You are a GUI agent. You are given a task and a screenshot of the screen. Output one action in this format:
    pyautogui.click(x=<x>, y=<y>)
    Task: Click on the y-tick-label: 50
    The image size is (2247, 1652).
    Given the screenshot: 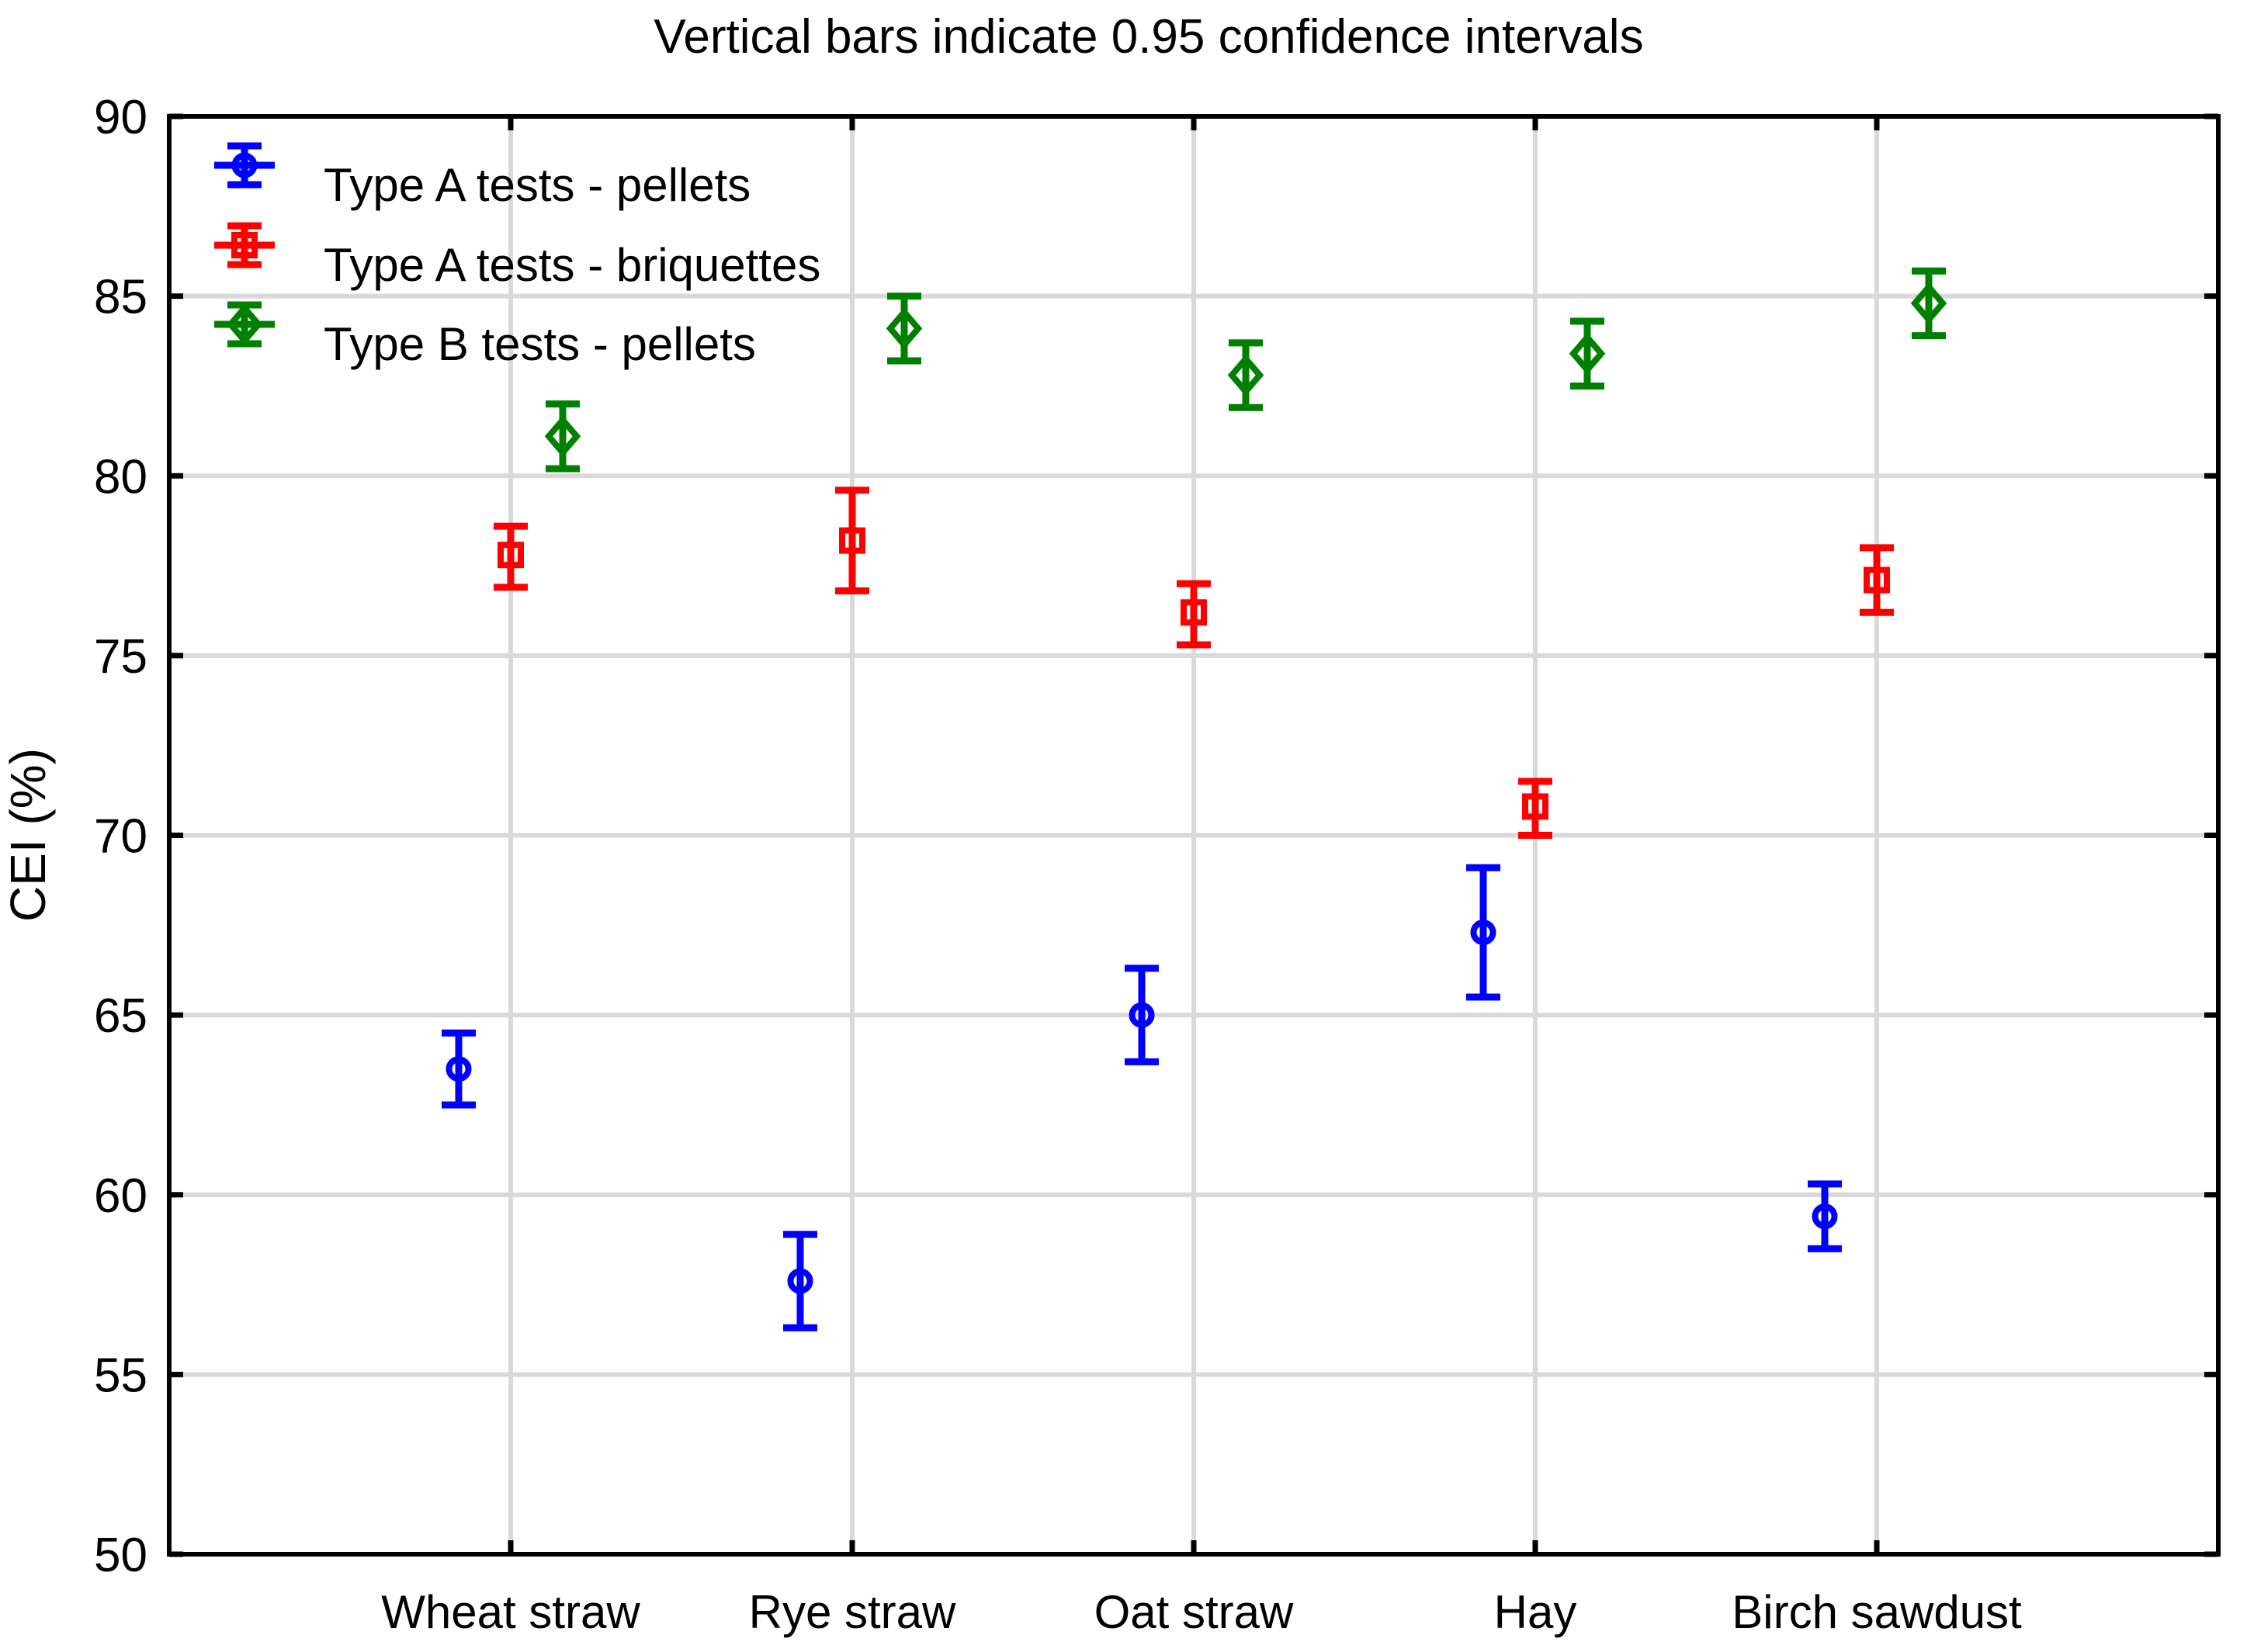 What is the action you would take?
    pyautogui.click(x=120, y=1555)
    